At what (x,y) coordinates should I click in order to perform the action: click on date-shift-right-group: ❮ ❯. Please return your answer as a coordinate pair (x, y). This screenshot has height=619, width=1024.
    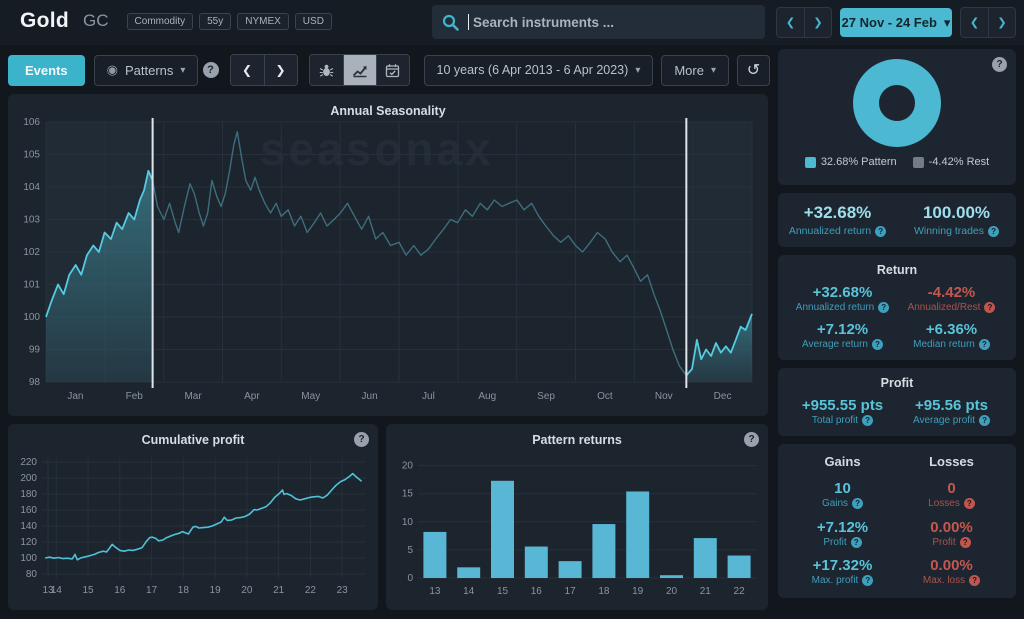
    Looking at the image, I should click on (988, 22).